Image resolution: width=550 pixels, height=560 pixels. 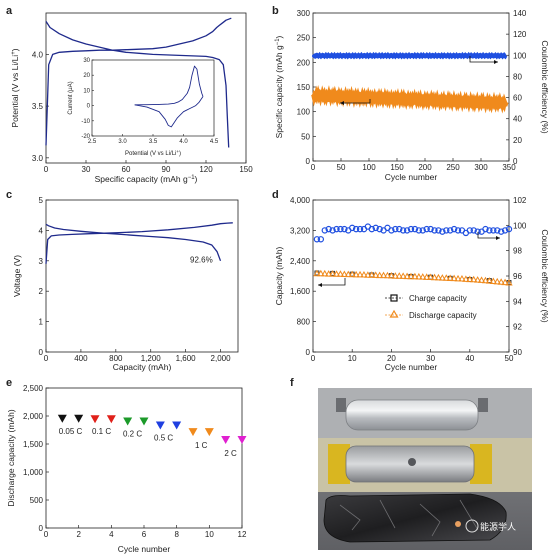 I want to click on inset-frame, so click(x=153, y=98).